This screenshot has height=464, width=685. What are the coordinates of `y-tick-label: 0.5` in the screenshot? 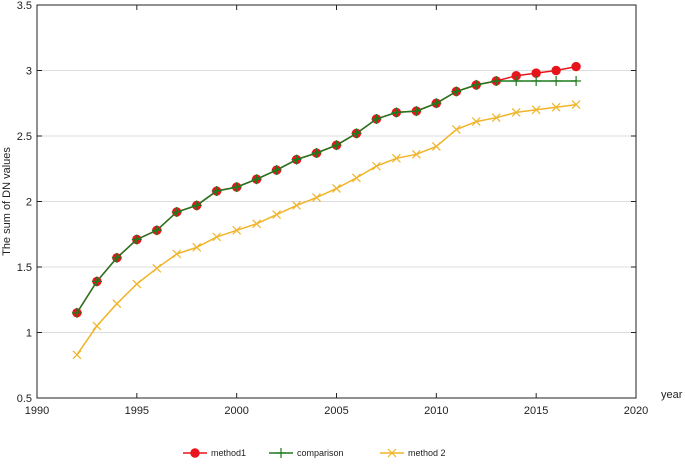 It's located at (24, 399).